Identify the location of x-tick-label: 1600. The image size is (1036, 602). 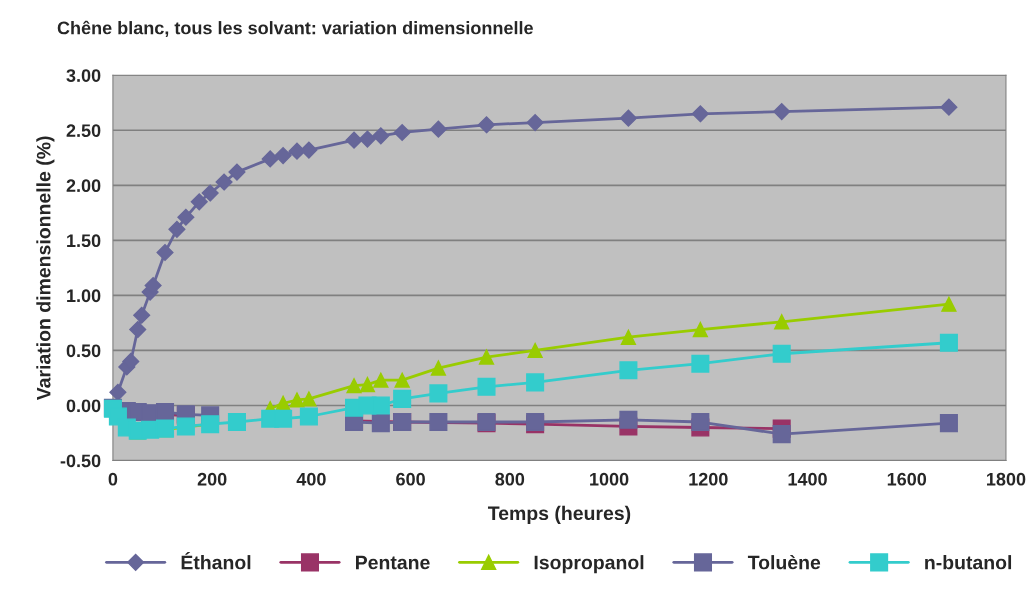
(907, 479).